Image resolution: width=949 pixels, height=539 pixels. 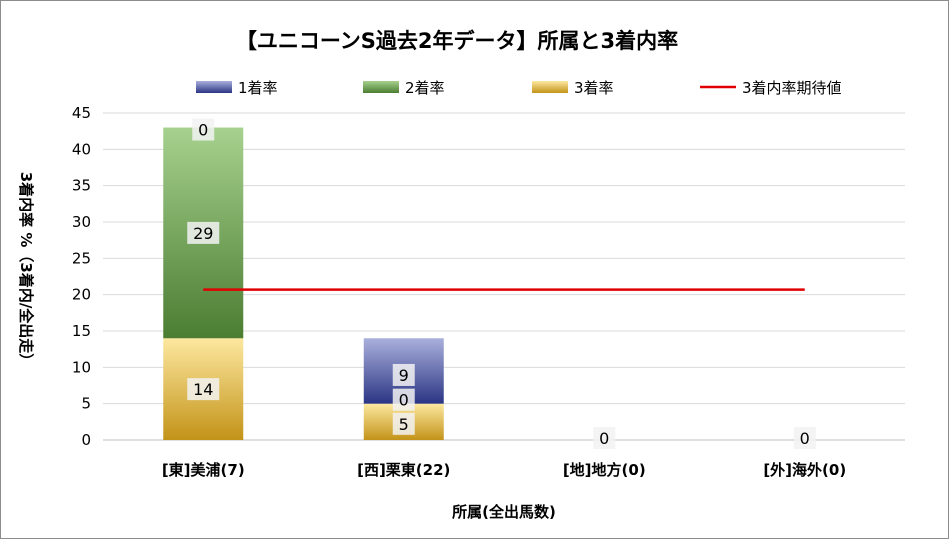 What do you see at coordinates (81, 276) in the screenshot?
I see `y-tick-labels: 0 5 10 15 20 25 30 35 40 45` at bounding box center [81, 276].